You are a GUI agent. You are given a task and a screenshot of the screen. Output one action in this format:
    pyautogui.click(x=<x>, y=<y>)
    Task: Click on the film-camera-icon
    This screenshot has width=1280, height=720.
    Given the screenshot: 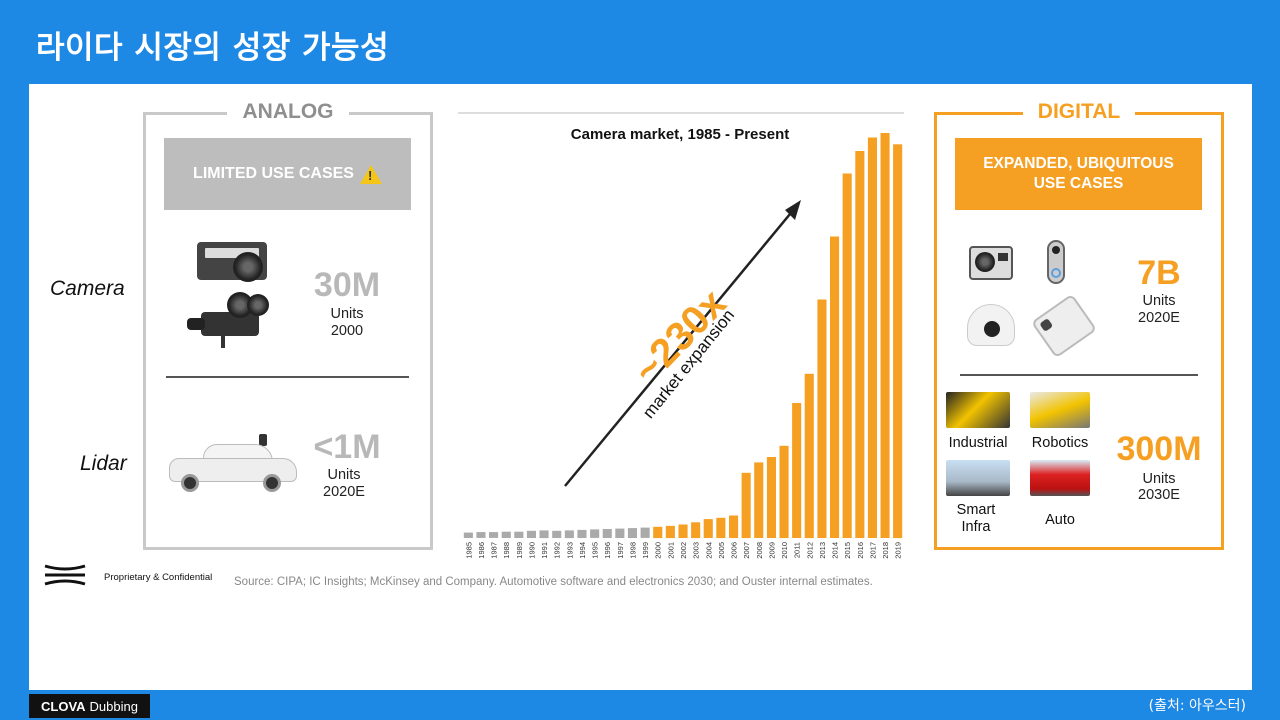 What is the action you would take?
    pyautogui.click(x=233, y=258)
    